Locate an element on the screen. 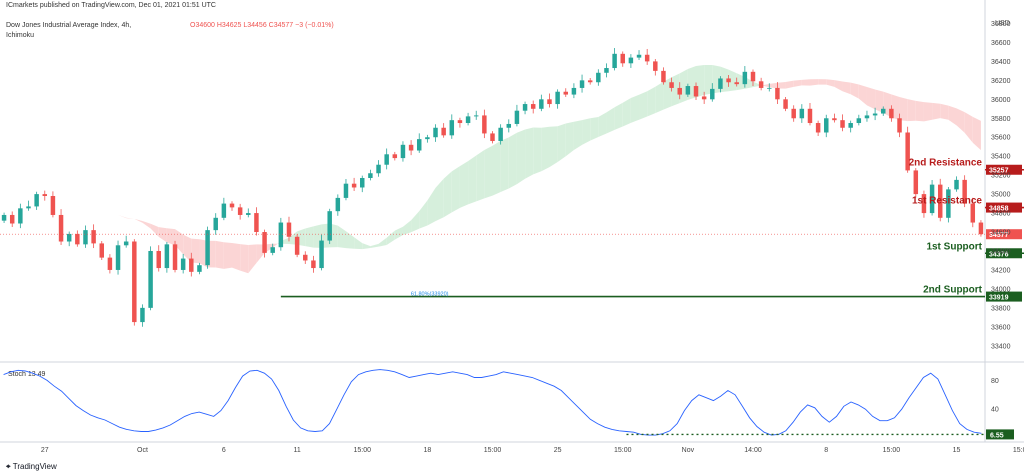  ohlc-readout: O34600 H34625 L34456 C34577 −3 (−0.01%) is located at coordinates (262, 25).